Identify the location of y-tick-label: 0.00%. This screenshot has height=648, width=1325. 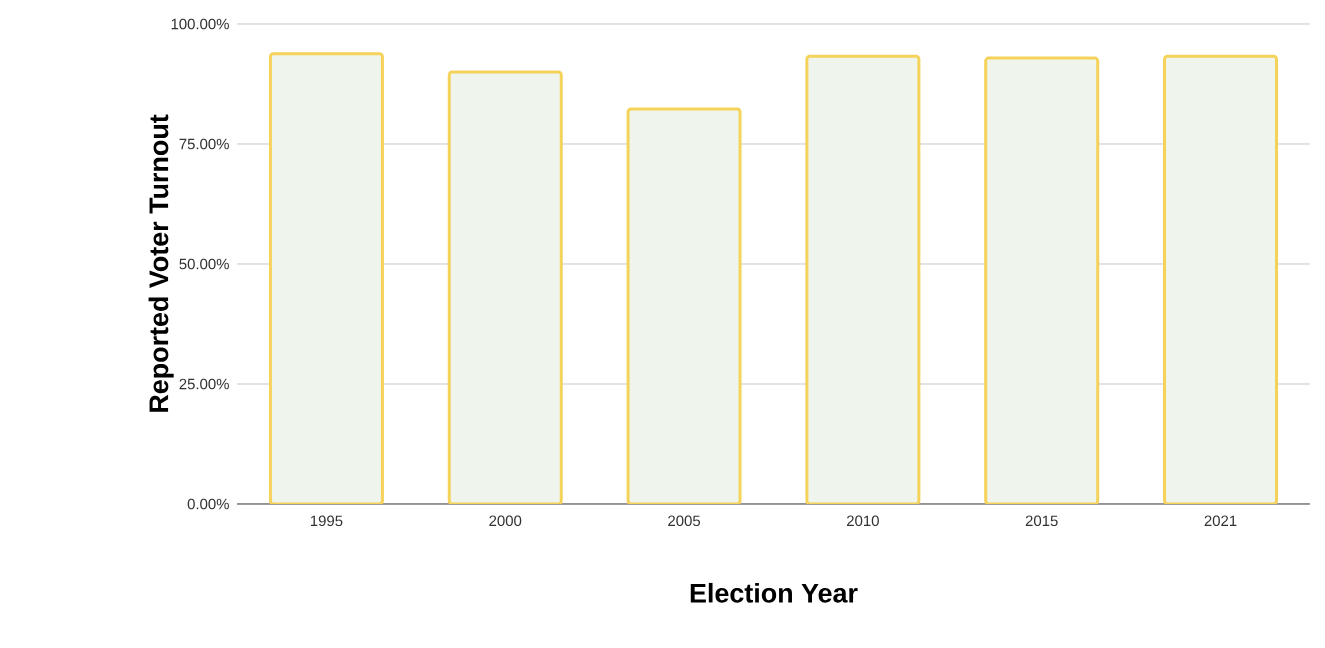
(208, 504).